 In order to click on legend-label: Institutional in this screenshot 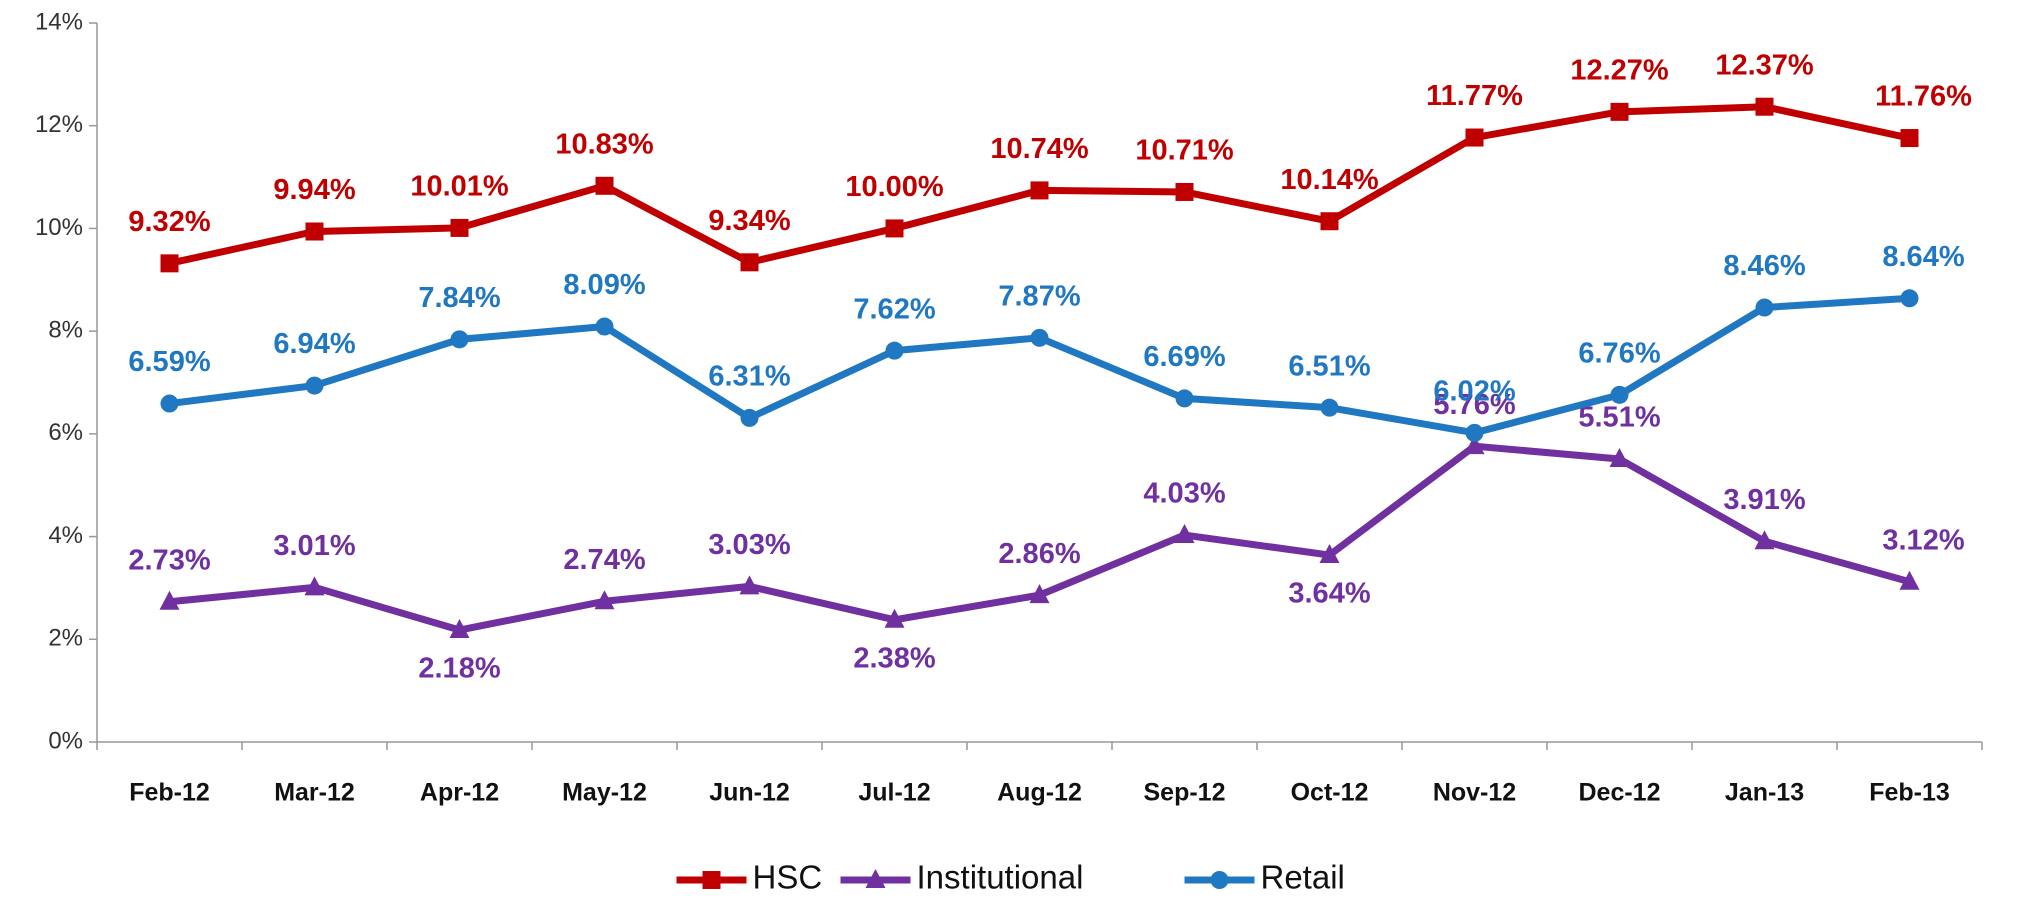, I will do `click(1000, 877)`.